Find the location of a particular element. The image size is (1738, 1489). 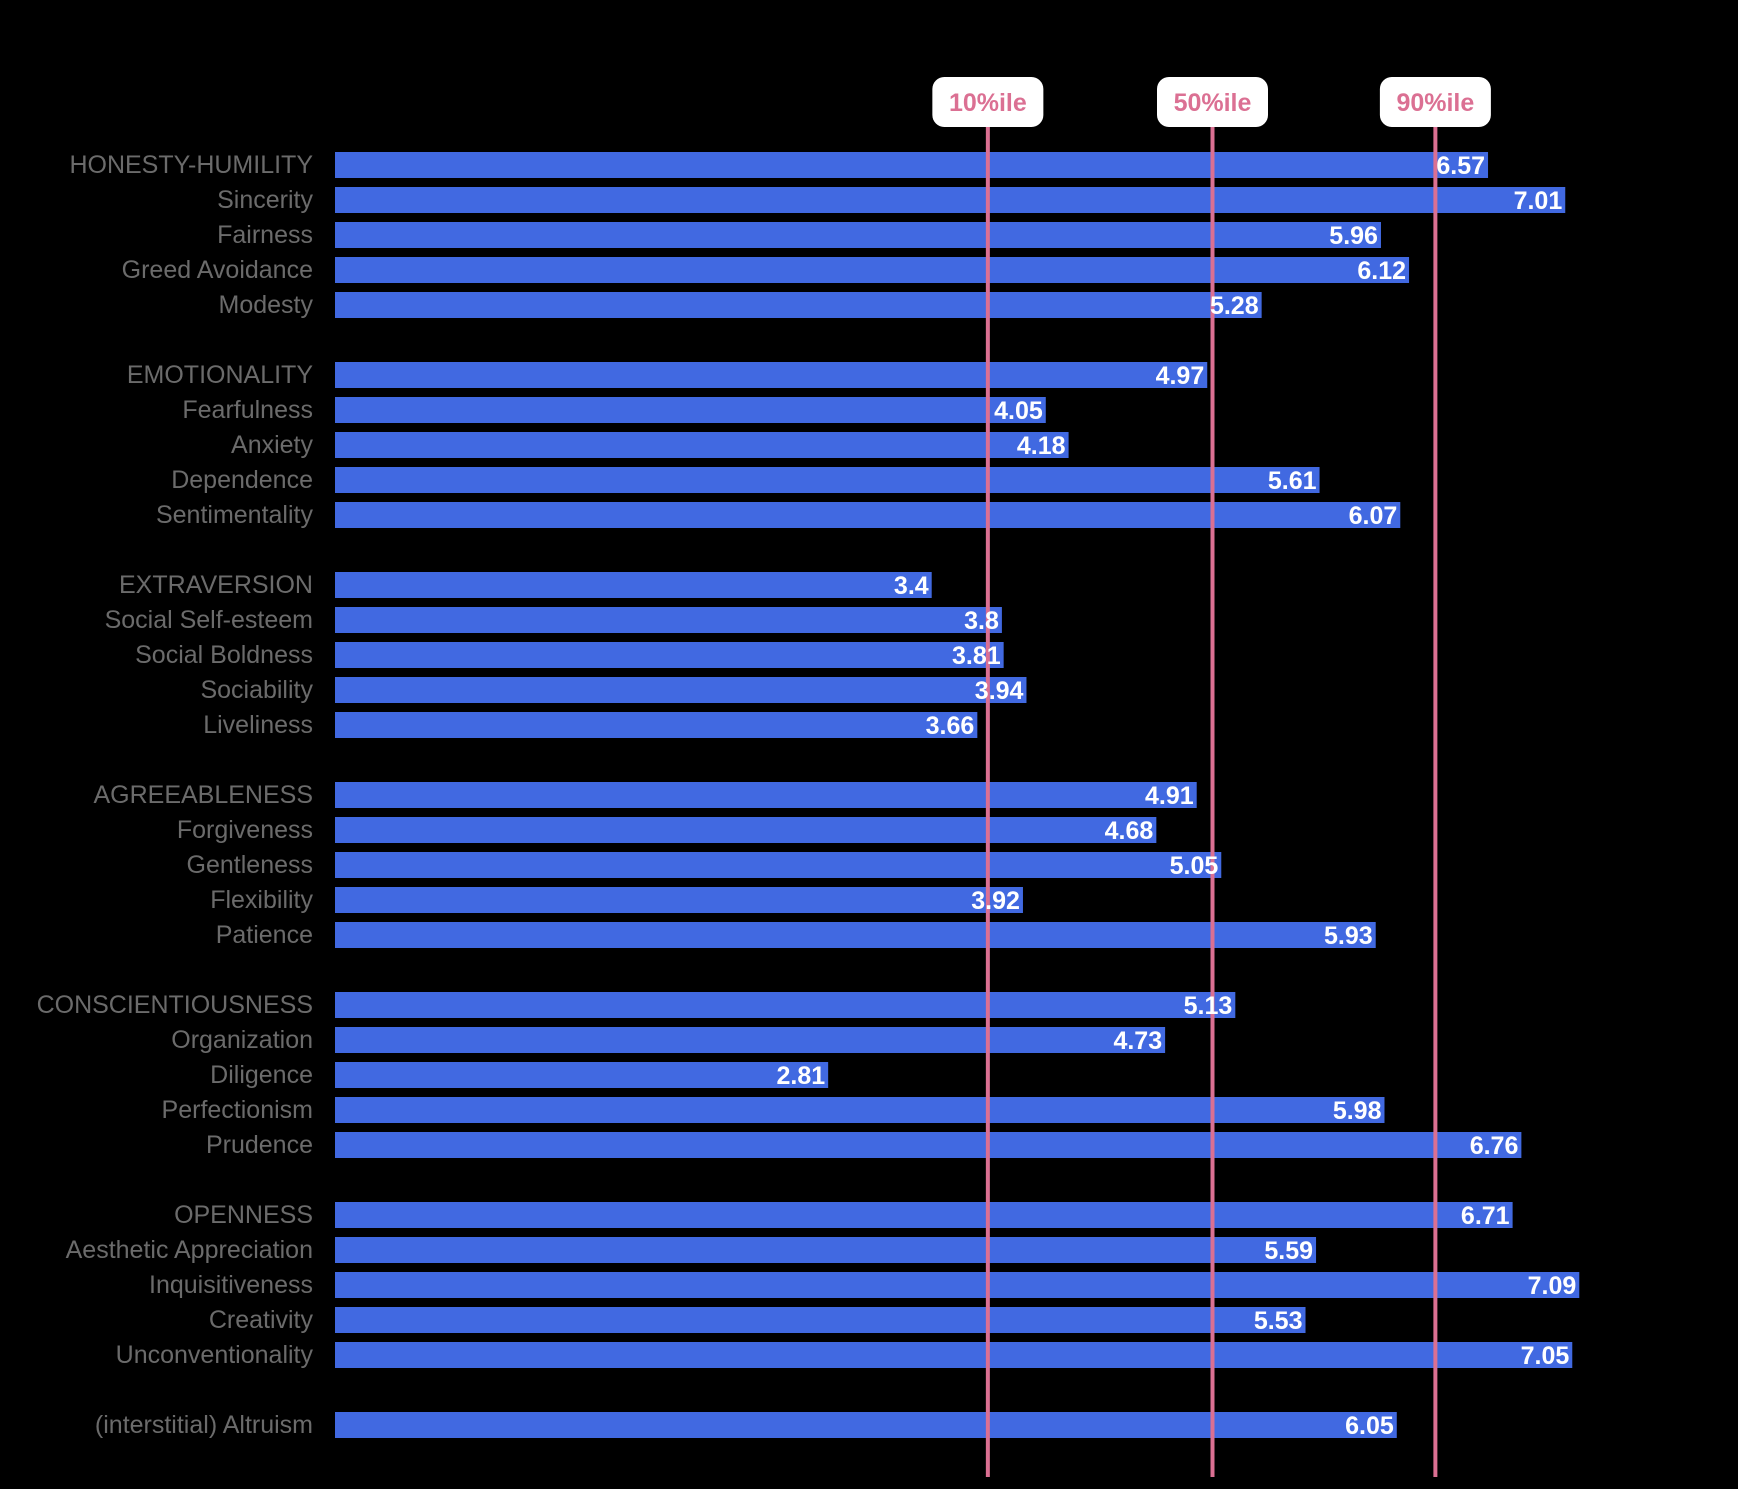

value-label-organization: 4.73 is located at coordinates (1137, 1041).